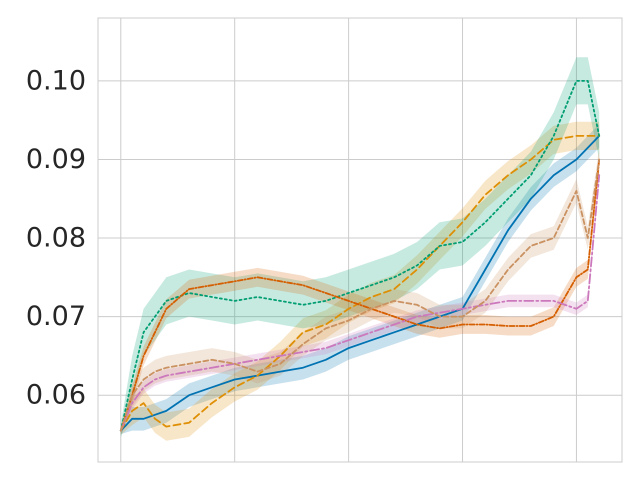 The width and height of the screenshot is (640, 480). Describe the element at coordinates (56, 159) in the screenshot. I see `y-tick-label-3: 0.09` at that location.